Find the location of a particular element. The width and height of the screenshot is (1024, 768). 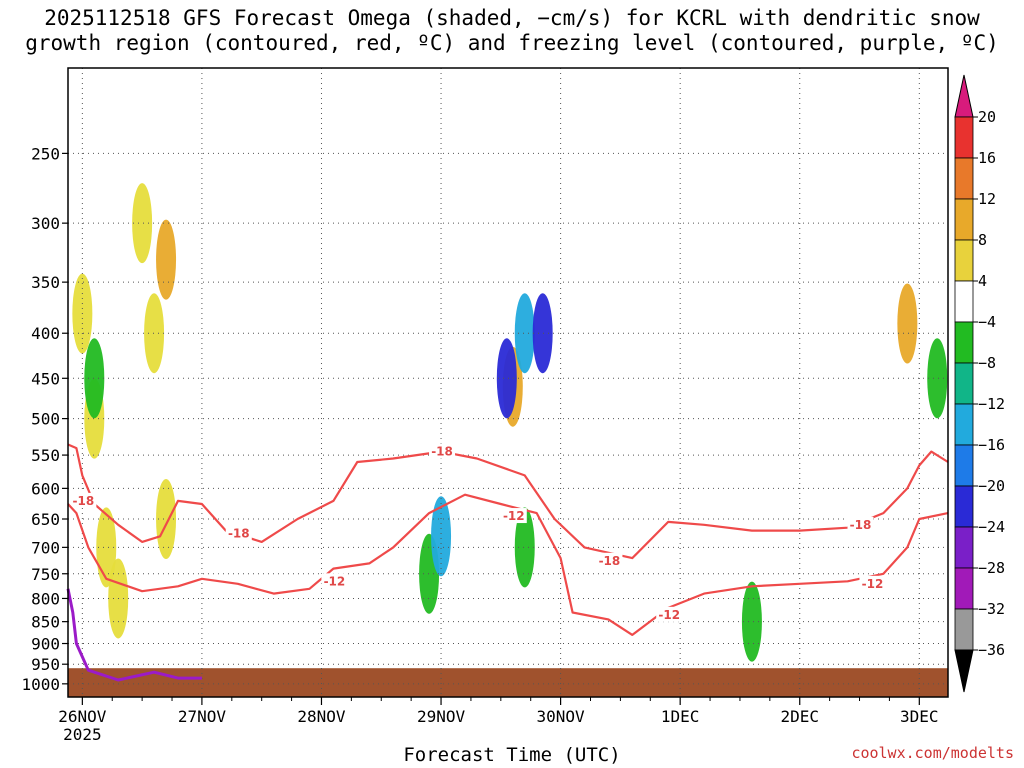

omega-region--4-0 is located at coordinates (94, 378).